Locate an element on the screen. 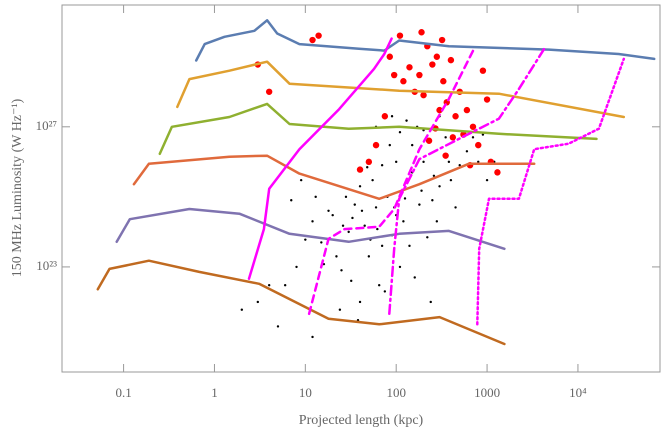 The height and width of the screenshot is (432, 667). y-tick-label: 10²⁷ is located at coordinates (46, 125).